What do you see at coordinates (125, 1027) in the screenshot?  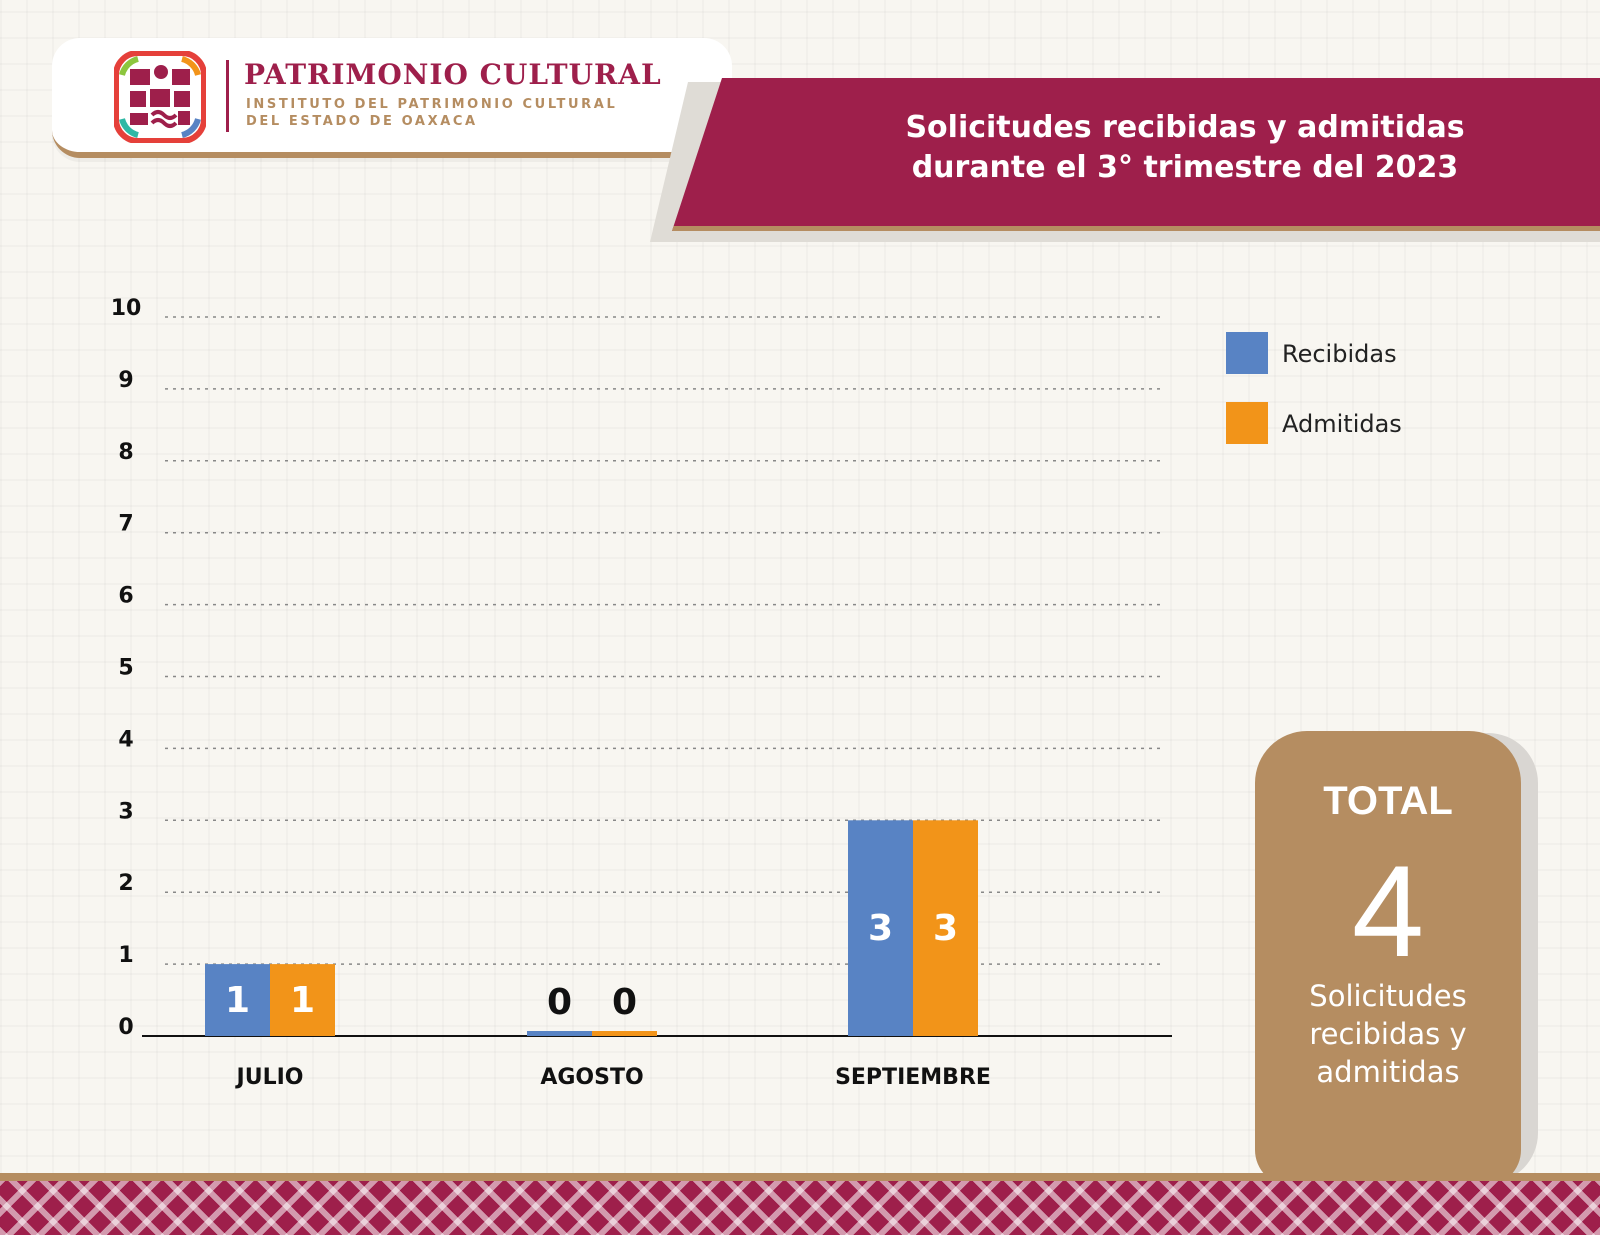 I see `y-tick-label: 0` at bounding box center [125, 1027].